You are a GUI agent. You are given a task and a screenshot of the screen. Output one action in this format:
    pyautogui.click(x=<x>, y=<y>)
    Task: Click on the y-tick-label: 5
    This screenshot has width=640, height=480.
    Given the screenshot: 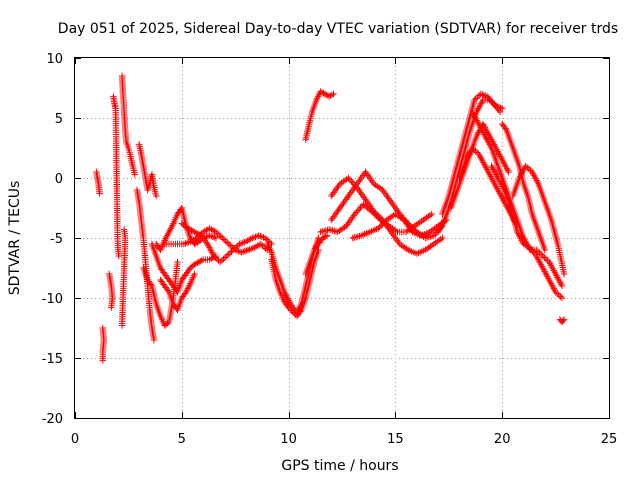 What is the action you would take?
    pyautogui.click(x=59, y=119)
    